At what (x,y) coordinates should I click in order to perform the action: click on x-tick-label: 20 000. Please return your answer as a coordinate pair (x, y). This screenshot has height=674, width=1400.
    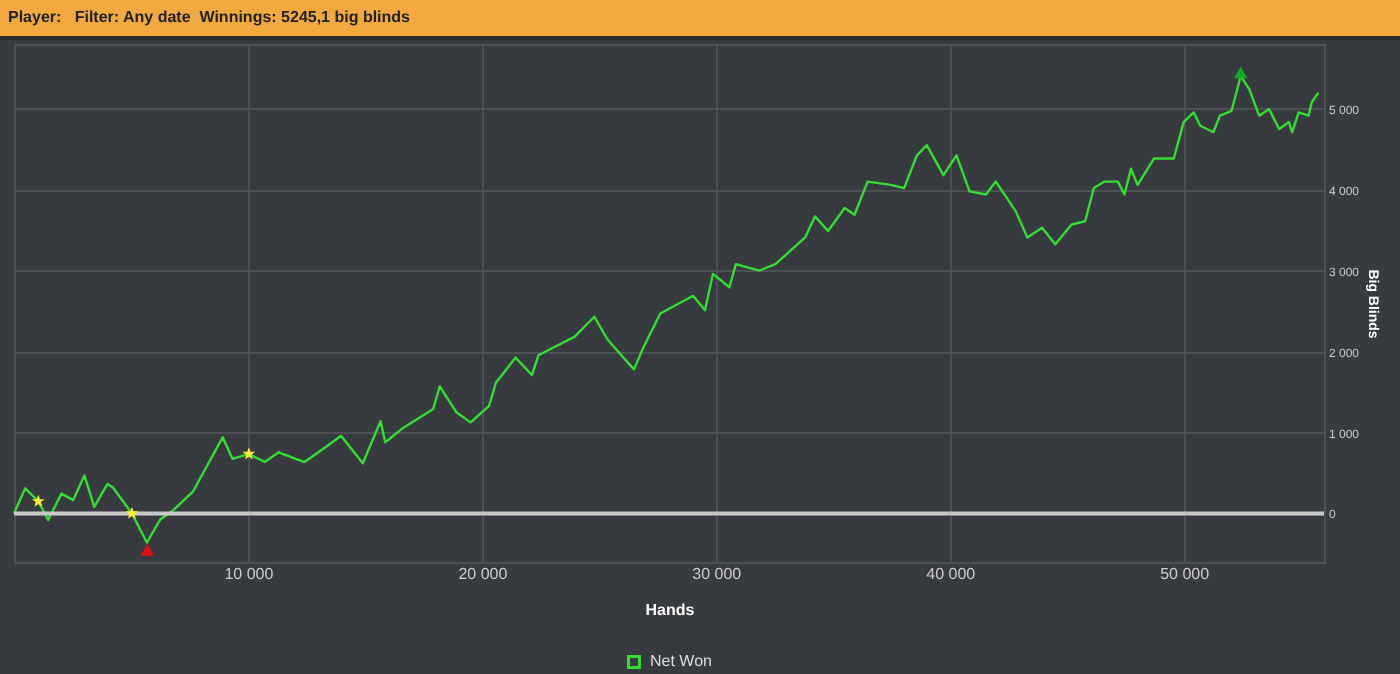
    Looking at the image, I should click on (483, 574).